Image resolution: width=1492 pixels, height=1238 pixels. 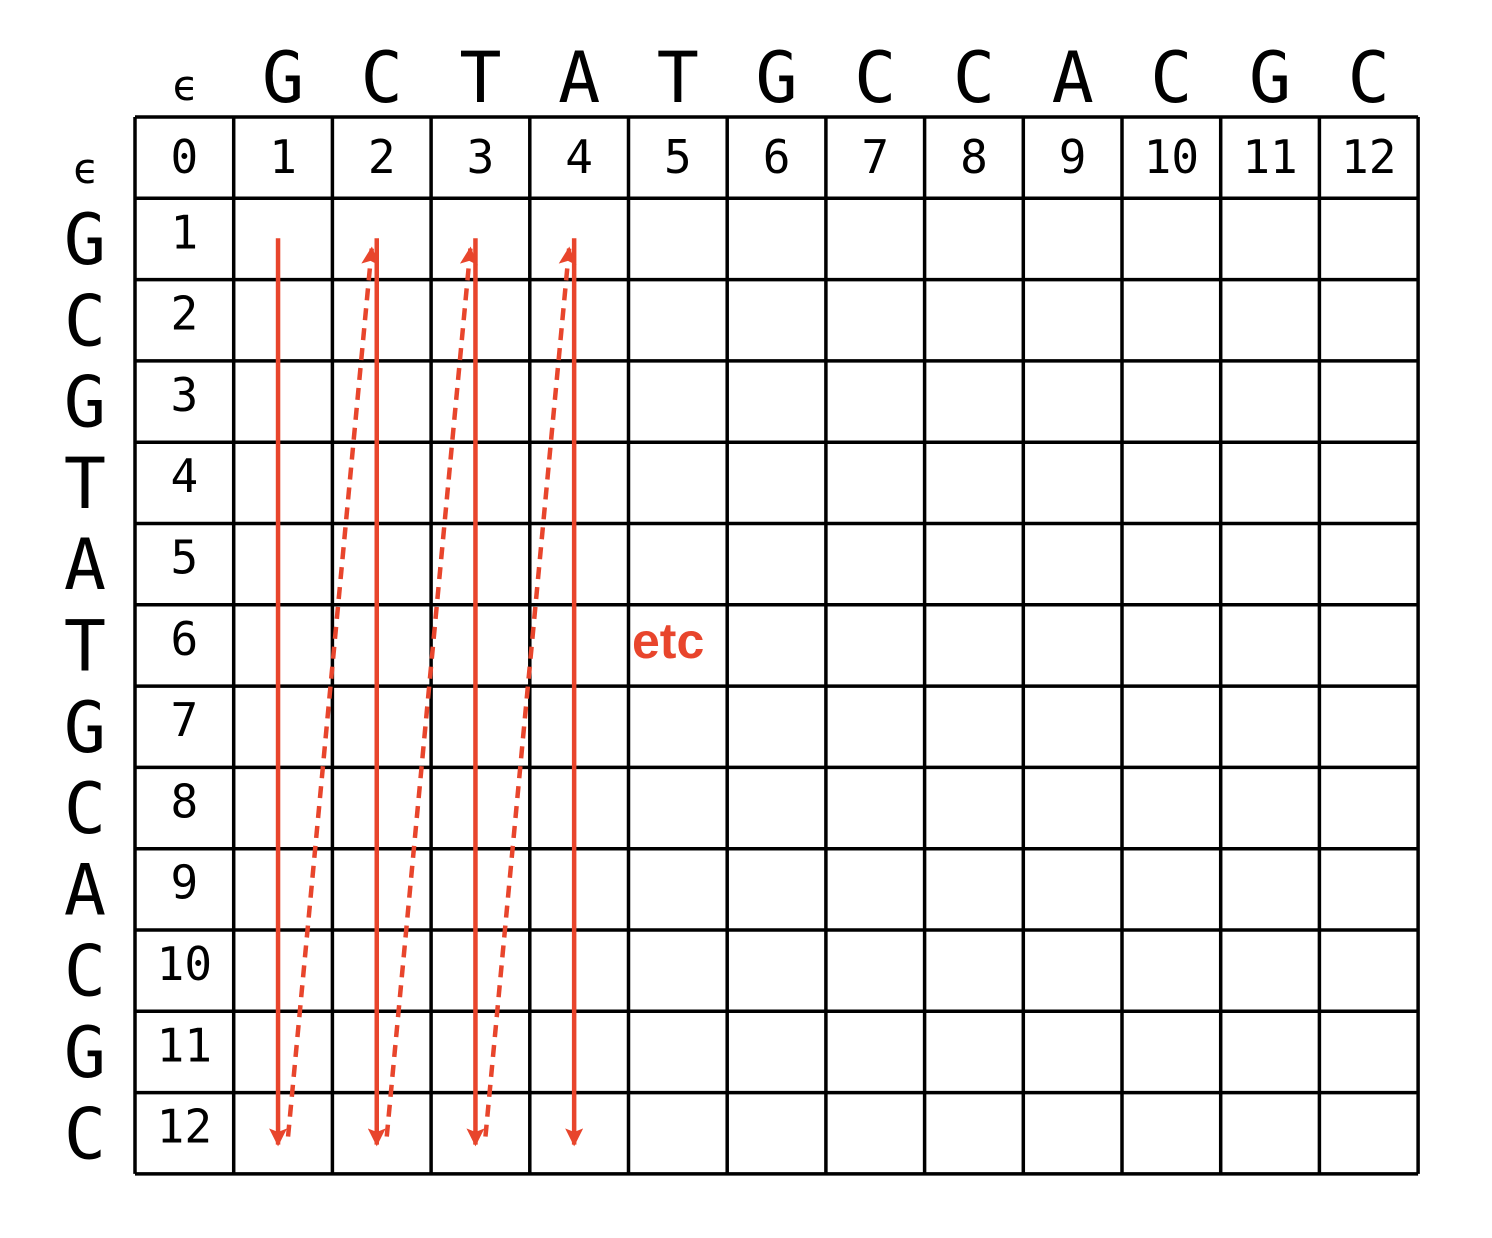 I want to click on column-index-label: 3, so click(x=481, y=157).